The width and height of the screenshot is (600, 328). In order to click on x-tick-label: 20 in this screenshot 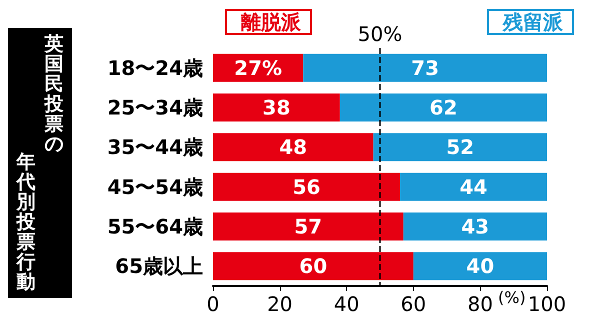, I will do `click(280, 304)`.